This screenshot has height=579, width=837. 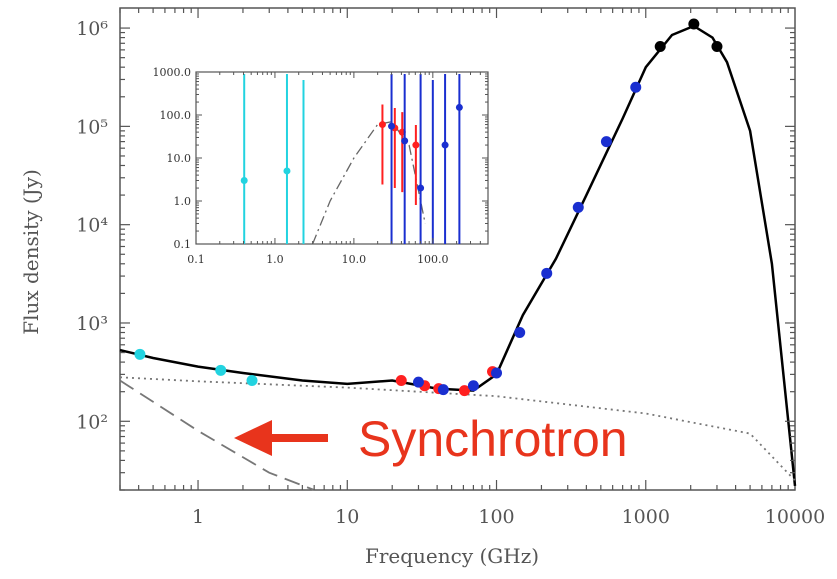 I want to click on inset-curves, so click(x=368, y=182).